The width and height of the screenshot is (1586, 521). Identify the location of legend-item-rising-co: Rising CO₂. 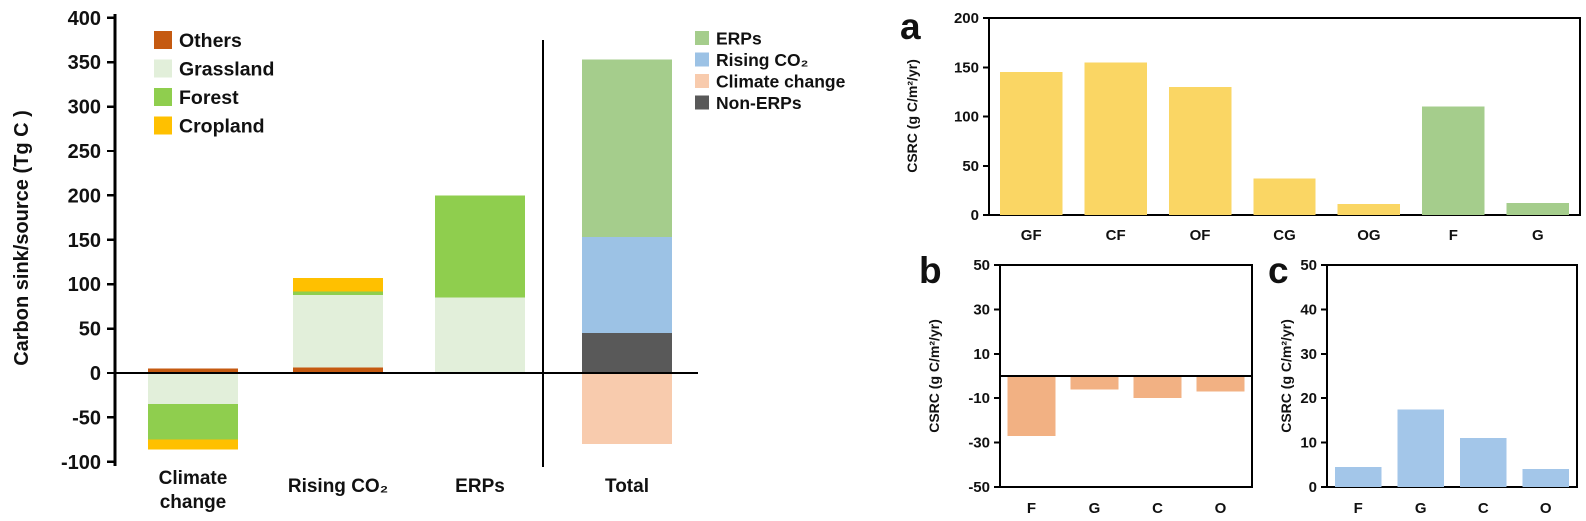
(751, 60).